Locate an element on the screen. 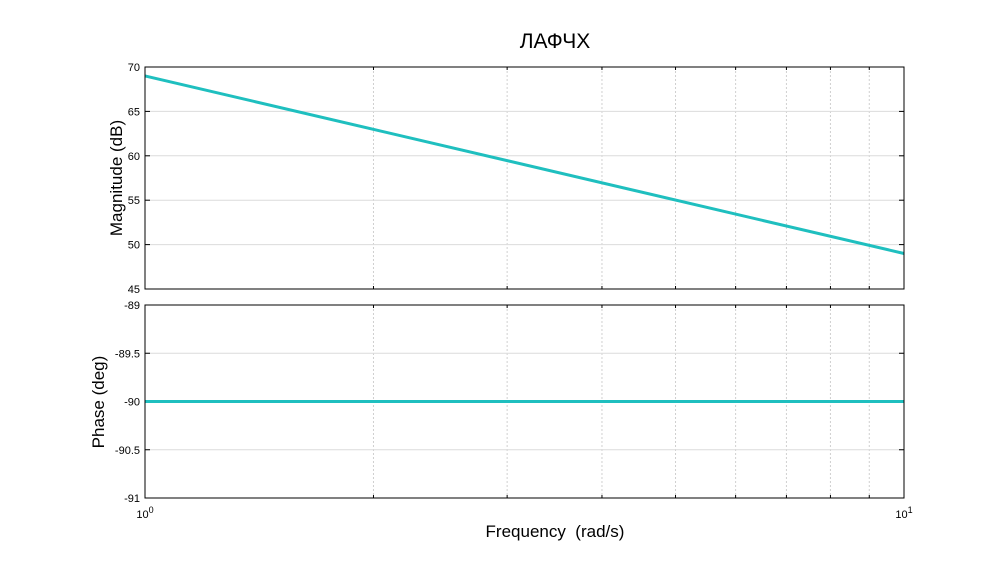 This screenshot has width=1000, height=562. y-tick-label: -90.5 is located at coordinates (127, 451).